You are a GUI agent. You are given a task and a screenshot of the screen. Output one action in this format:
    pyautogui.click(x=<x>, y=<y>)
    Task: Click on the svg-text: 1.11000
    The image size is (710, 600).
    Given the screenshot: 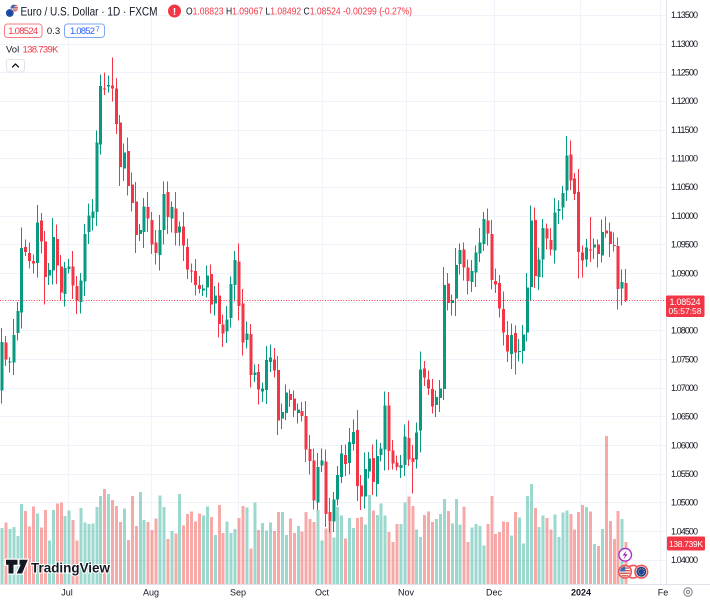 What is the action you would take?
    pyautogui.click(x=684, y=159)
    